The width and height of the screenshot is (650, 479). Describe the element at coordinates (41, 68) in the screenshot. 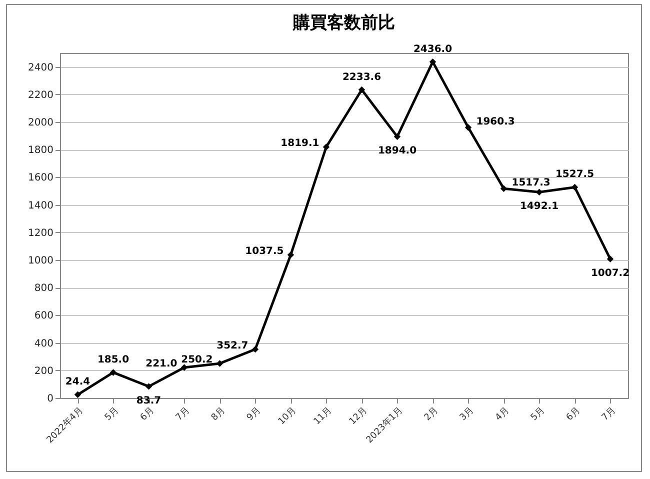

I see `y-tick-label: 2400` at that location.